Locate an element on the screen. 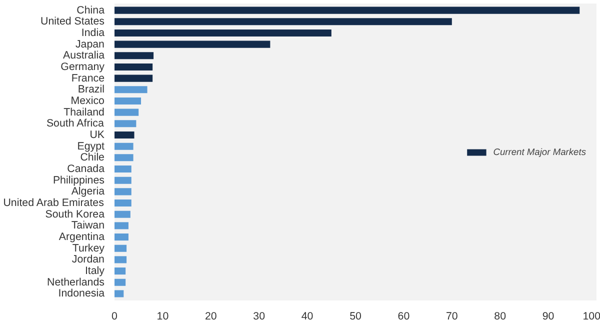 The height and width of the screenshot is (322, 600). y-tick-label: Germany is located at coordinates (83, 66).